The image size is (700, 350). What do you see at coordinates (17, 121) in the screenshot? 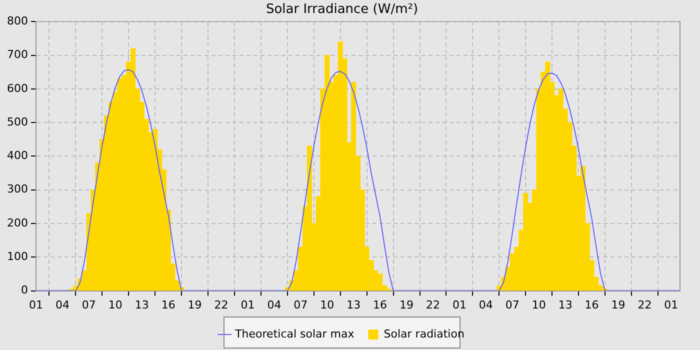
I see `y-tick-label: 500` at bounding box center [17, 121].